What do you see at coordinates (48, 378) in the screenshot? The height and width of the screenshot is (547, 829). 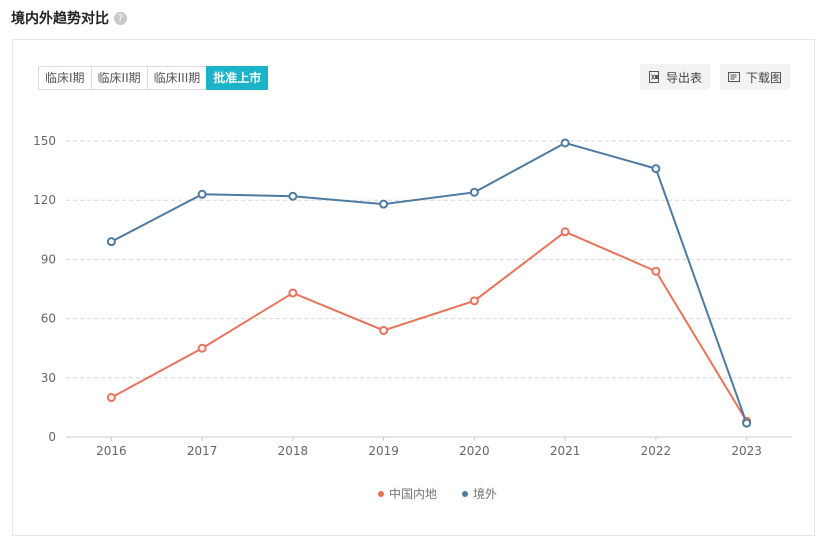 I see `y-tick-label: 30` at bounding box center [48, 378].